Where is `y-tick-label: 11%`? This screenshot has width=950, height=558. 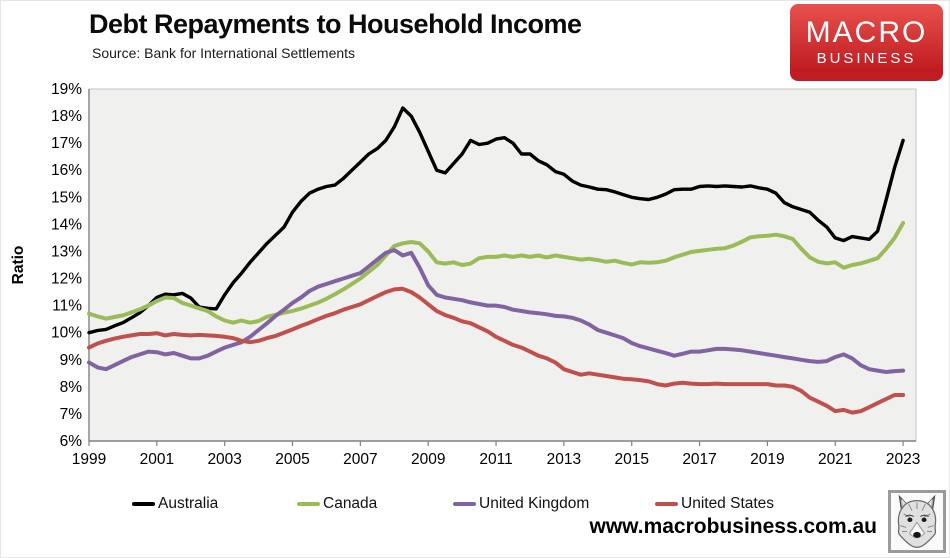 y-tick-label: 11% is located at coordinates (67, 306).